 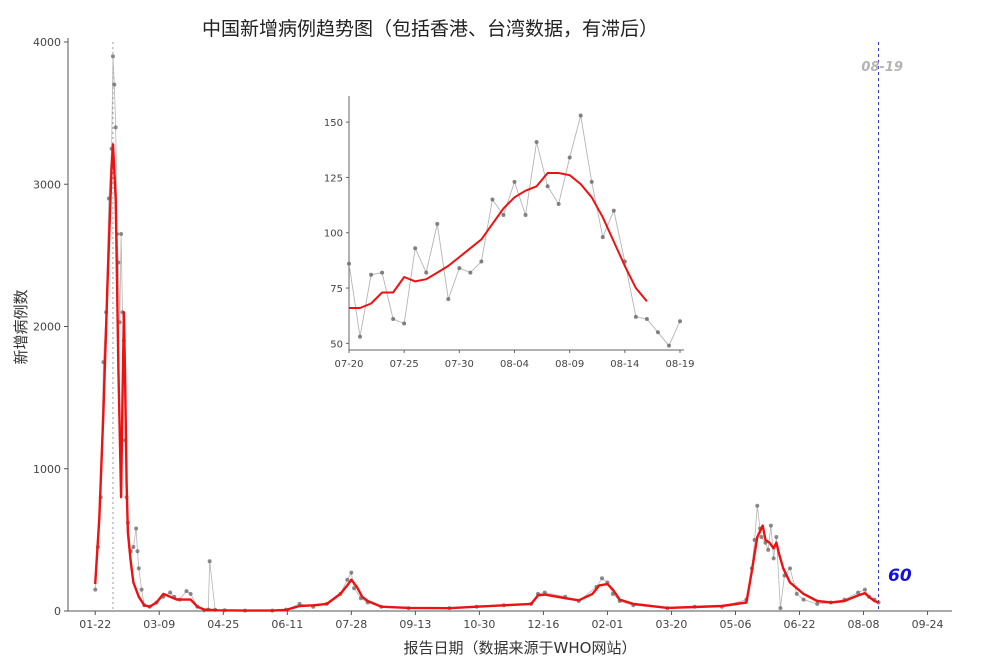 What do you see at coordinates (882, 67) in the screenshot?
I see `latest-date-annotation: 08-19` at bounding box center [882, 67].